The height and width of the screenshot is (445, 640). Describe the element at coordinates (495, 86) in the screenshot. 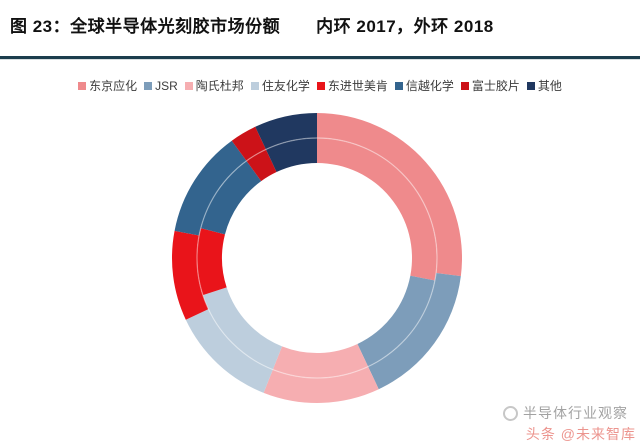

I see `legend-label: 富士胶片` at that location.